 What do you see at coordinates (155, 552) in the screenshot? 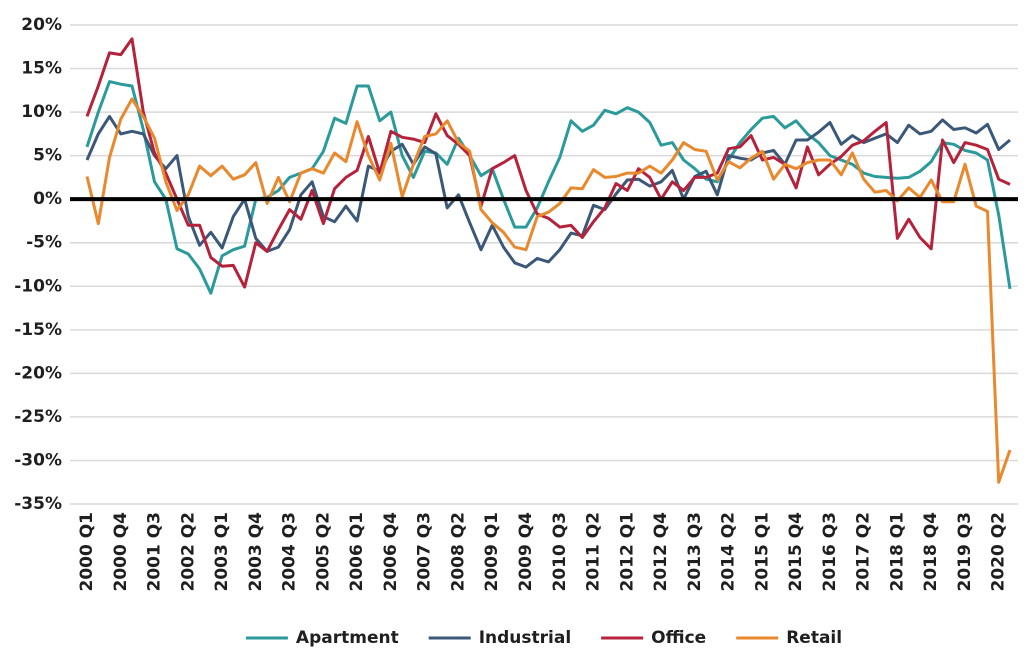
I see `x-tick-label: 2001 Q3` at bounding box center [155, 552].